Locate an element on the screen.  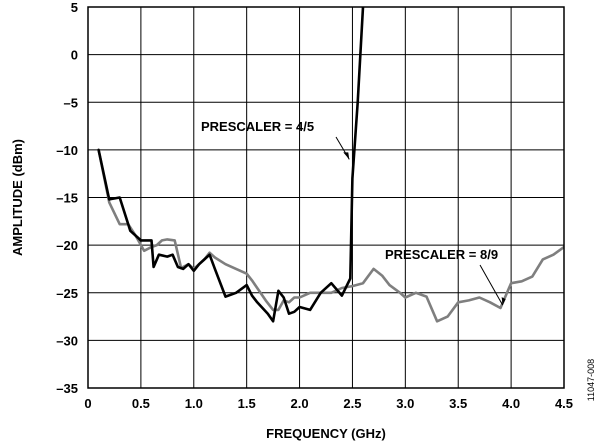
y-tick-label: –15 is located at coordinates (67, 198).